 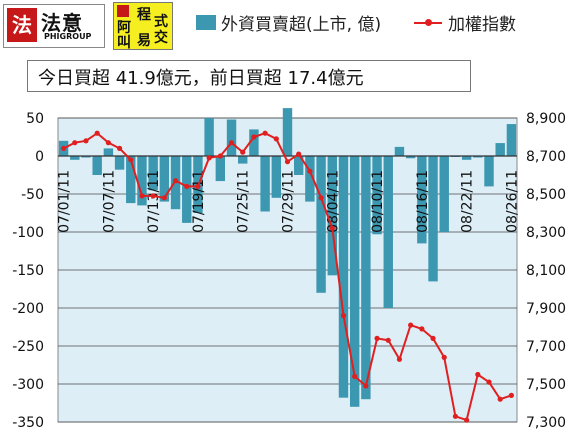 What do you see at coordinates (206, 22) in the screenshot?
I see `legend-bar-swatch` at bounding box center [206, 22].